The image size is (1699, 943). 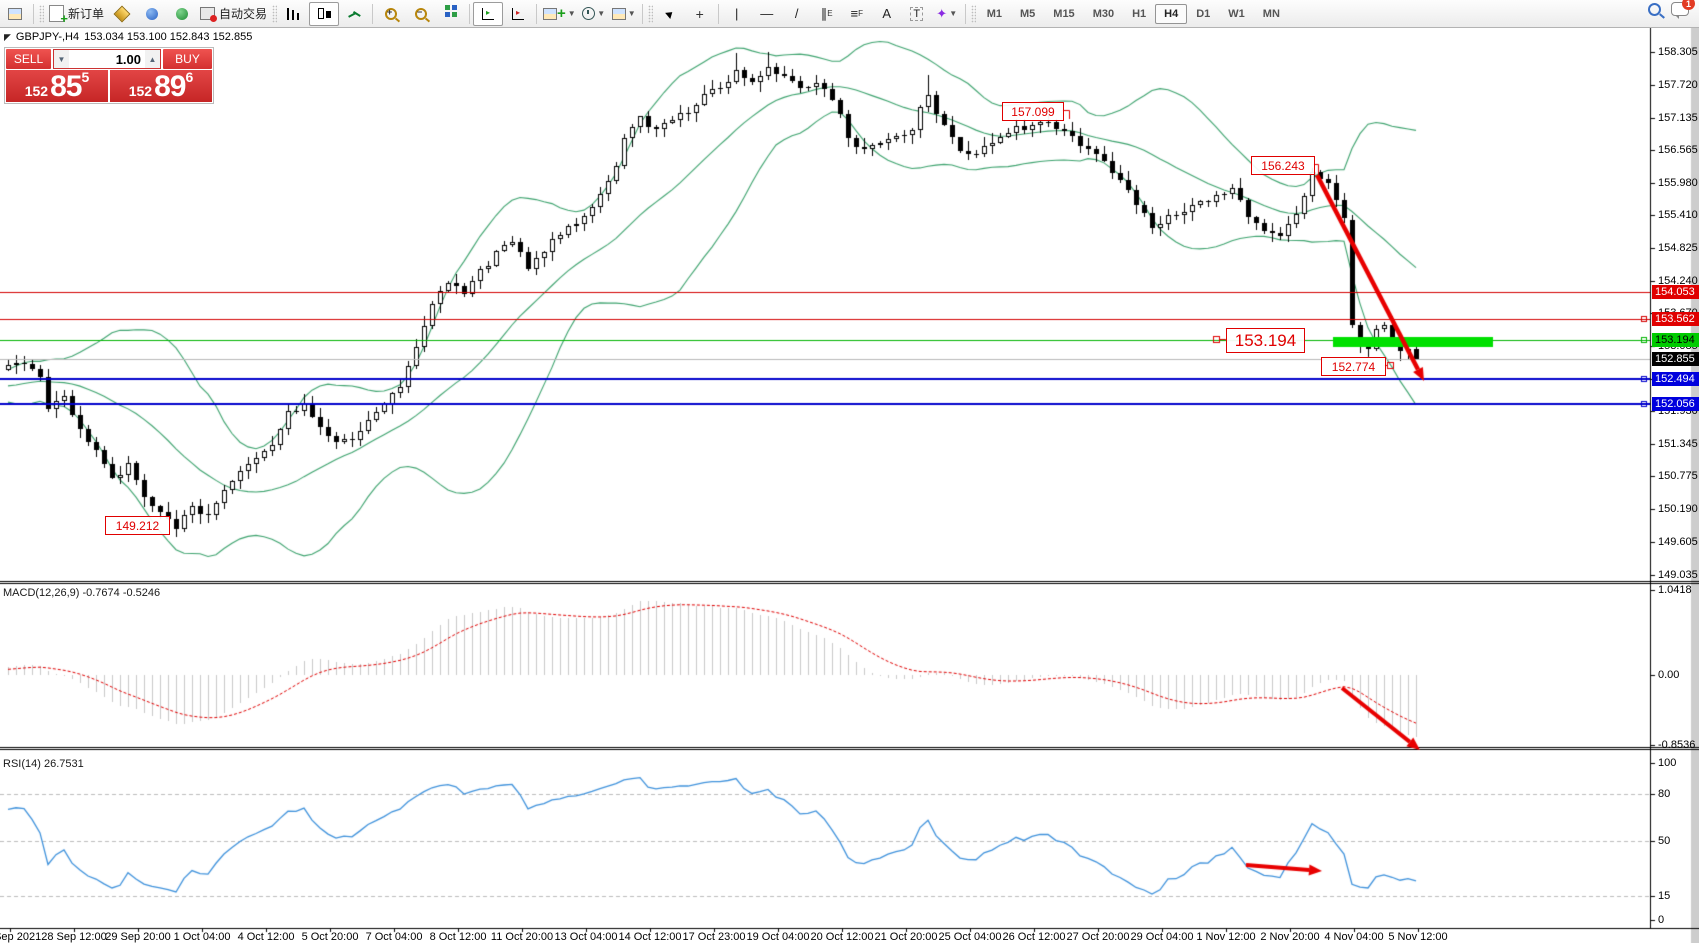 What do you see at coordinates (767, 14) in the screenshot?
I see `horizontal-line-tool-button: —` at bounding box center [767, 14].